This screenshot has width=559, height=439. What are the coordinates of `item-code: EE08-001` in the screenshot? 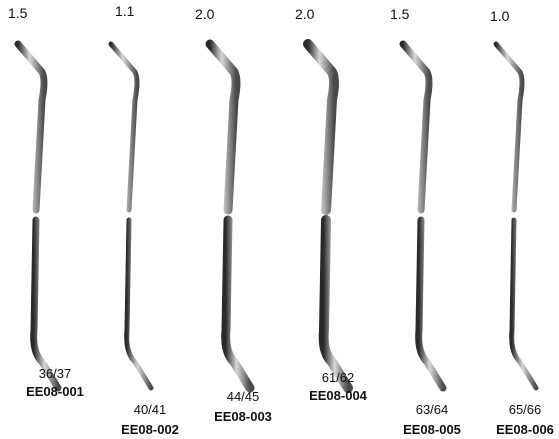 It's located at (55, 391).